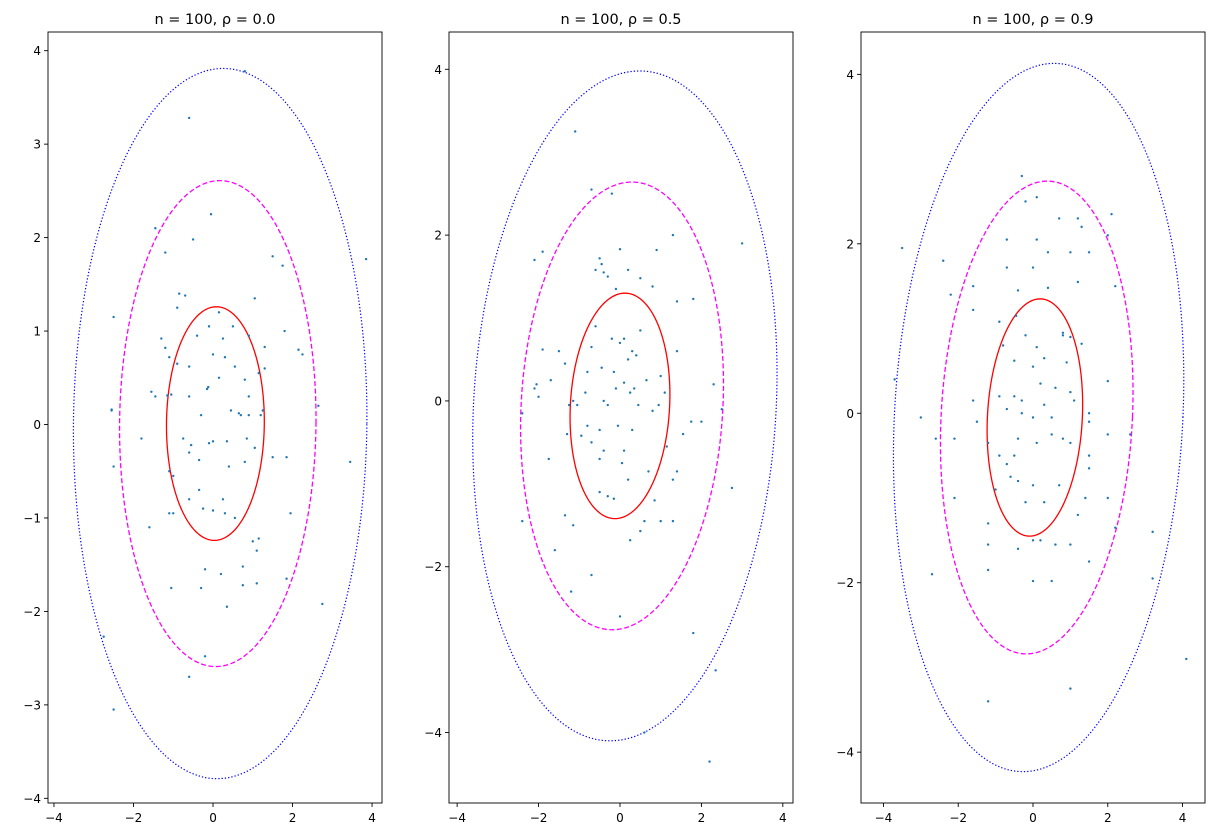 This screenshot has width=1212, height=836. What do you see at coordinates (1108, 818) in the screenshot?
I see `x-tick-label: 2` at bounding box center [1108, 818].